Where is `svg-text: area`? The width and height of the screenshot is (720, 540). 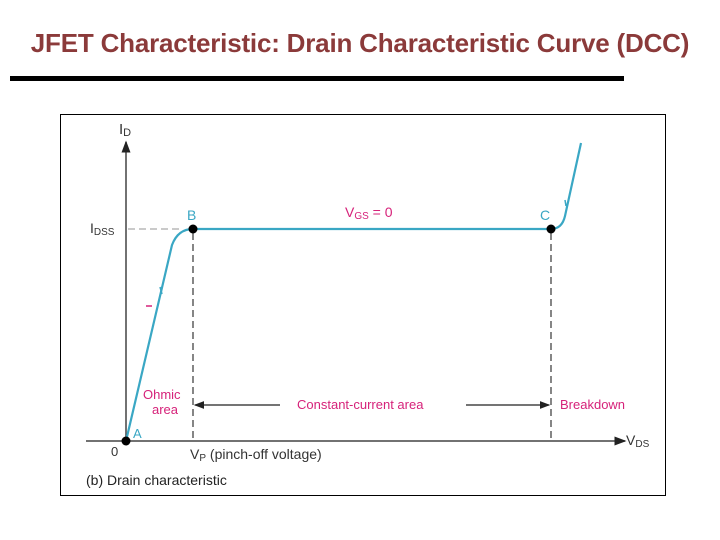
svg-text: area is located at coordinates (165, 409).